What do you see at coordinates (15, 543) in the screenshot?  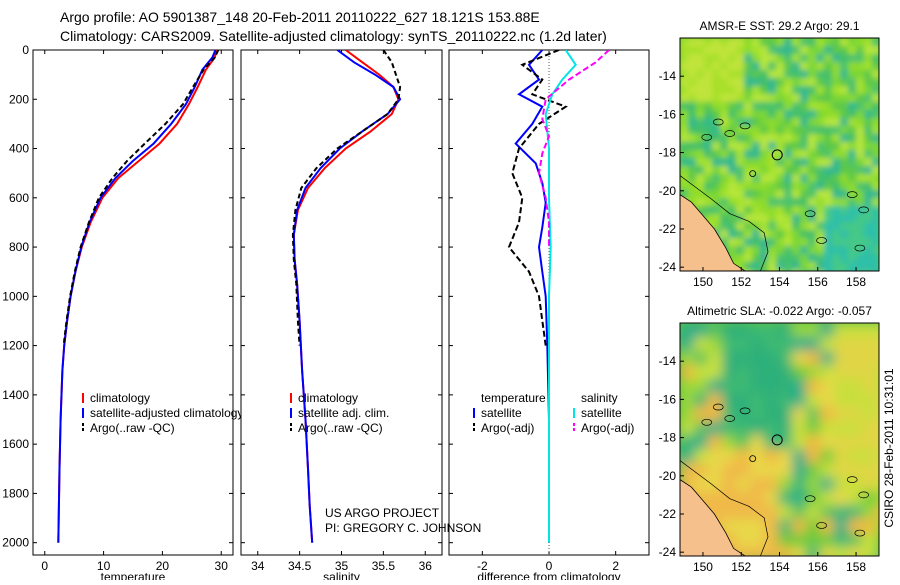 I see `y-tick-label: 2000` at bounding box center [15, 543].